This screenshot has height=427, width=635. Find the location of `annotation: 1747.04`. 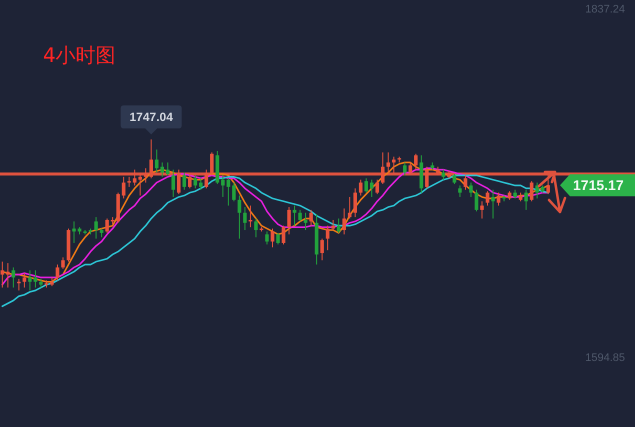

annotation: 1747.04 is located at coordinates (152, 117).